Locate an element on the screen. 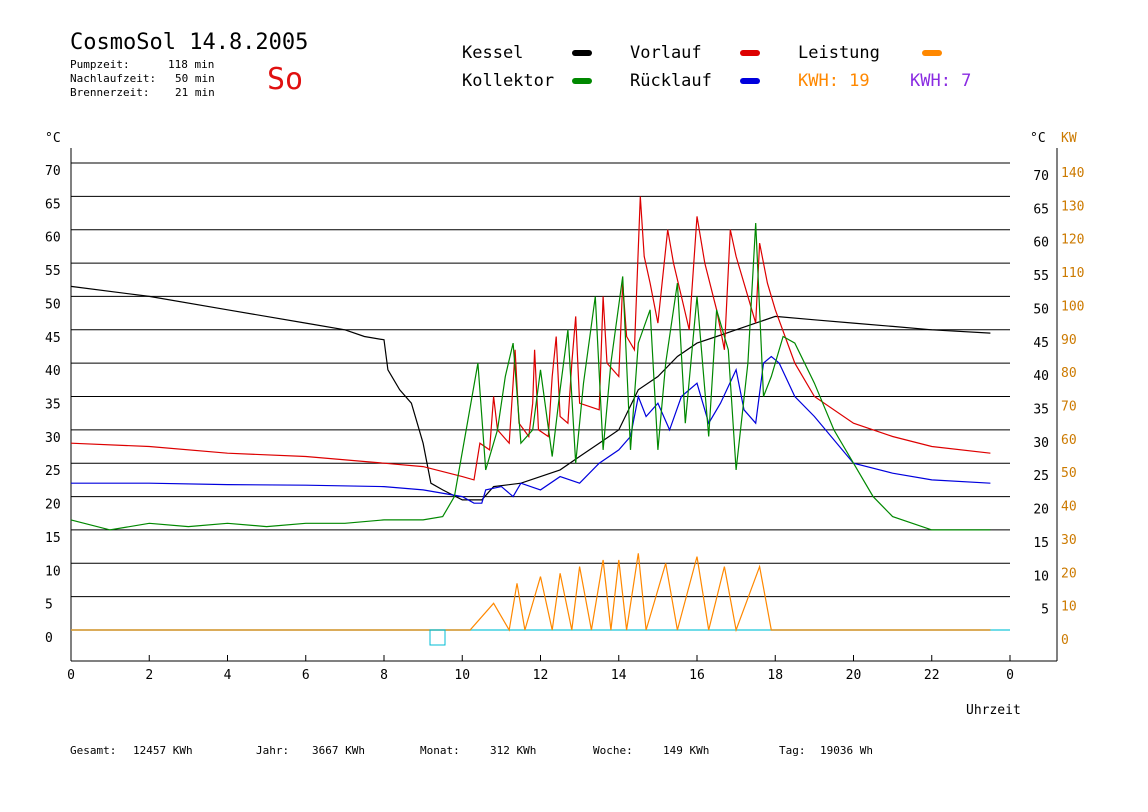  y-tick-right: 20 is located at coordinates (1041, 510).